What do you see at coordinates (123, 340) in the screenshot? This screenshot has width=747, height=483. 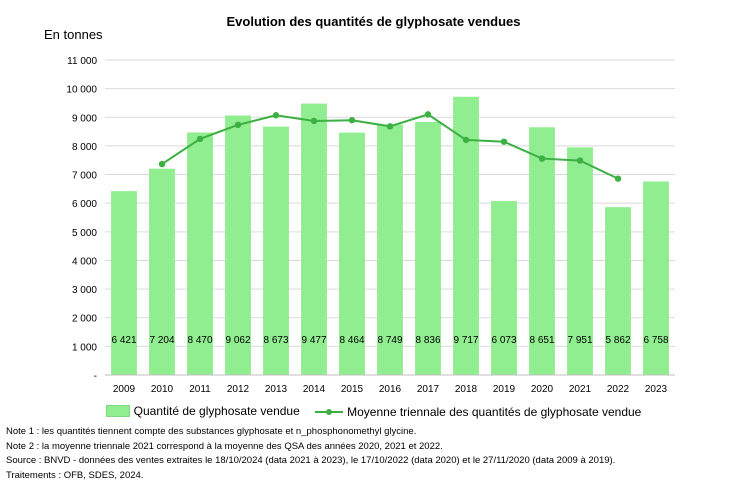 I see `bar-data-label: 6 421` at bounding box center [123, 340].